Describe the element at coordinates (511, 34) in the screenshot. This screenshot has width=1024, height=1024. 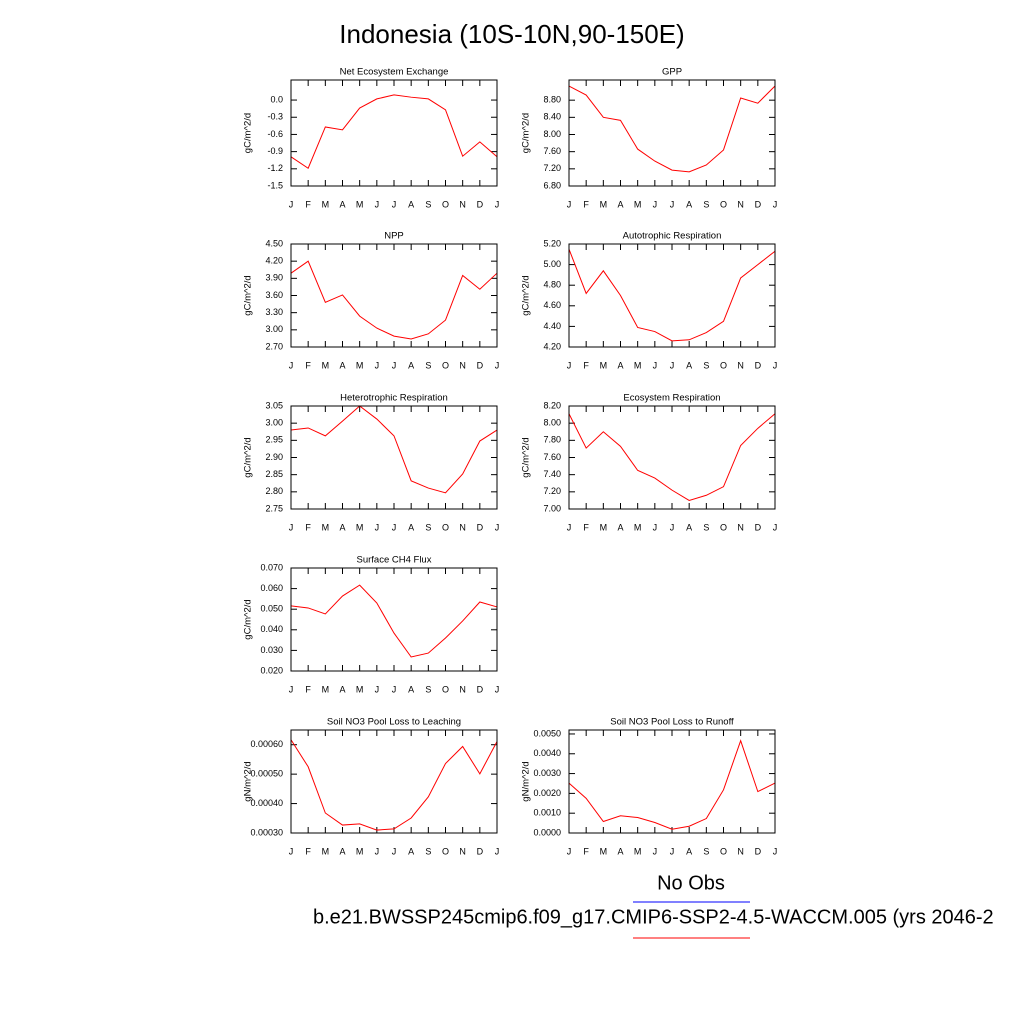
I see `figure-title: Indonesia (10S-10N,90-150E)` at that location.